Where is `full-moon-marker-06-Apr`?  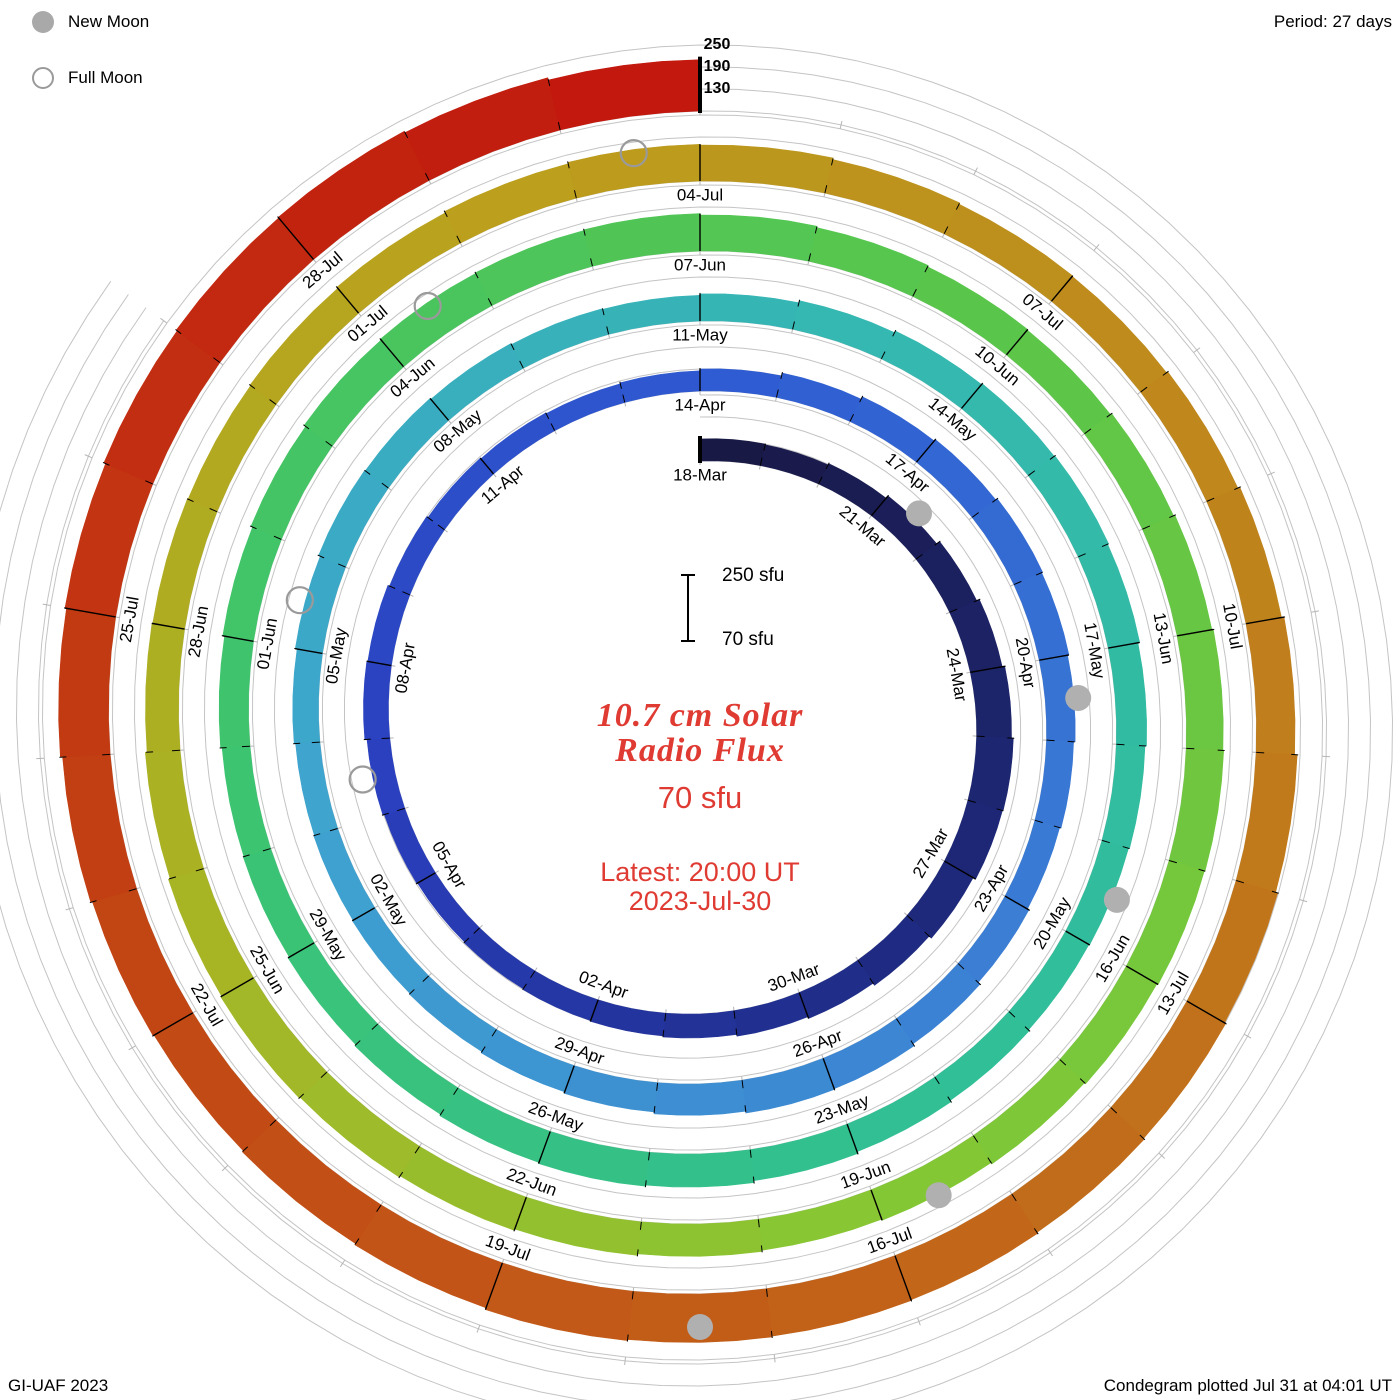
full-moon-marker-06-Apr is located at coordinates (362, 779).